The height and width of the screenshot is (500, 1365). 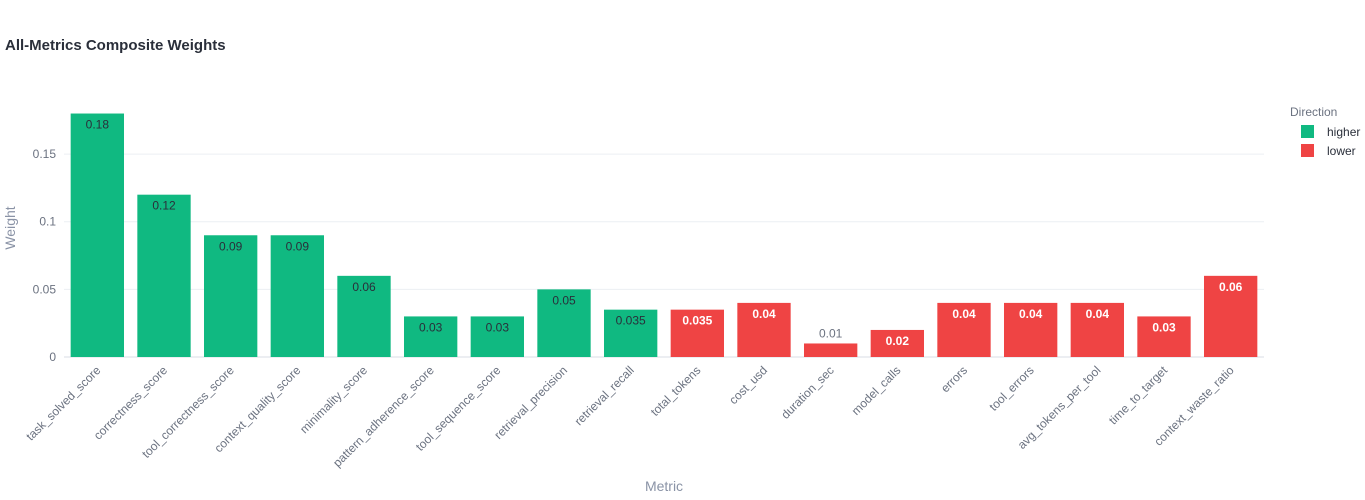 I want to click on bar-total_tokens, so click(x=697, y=333).